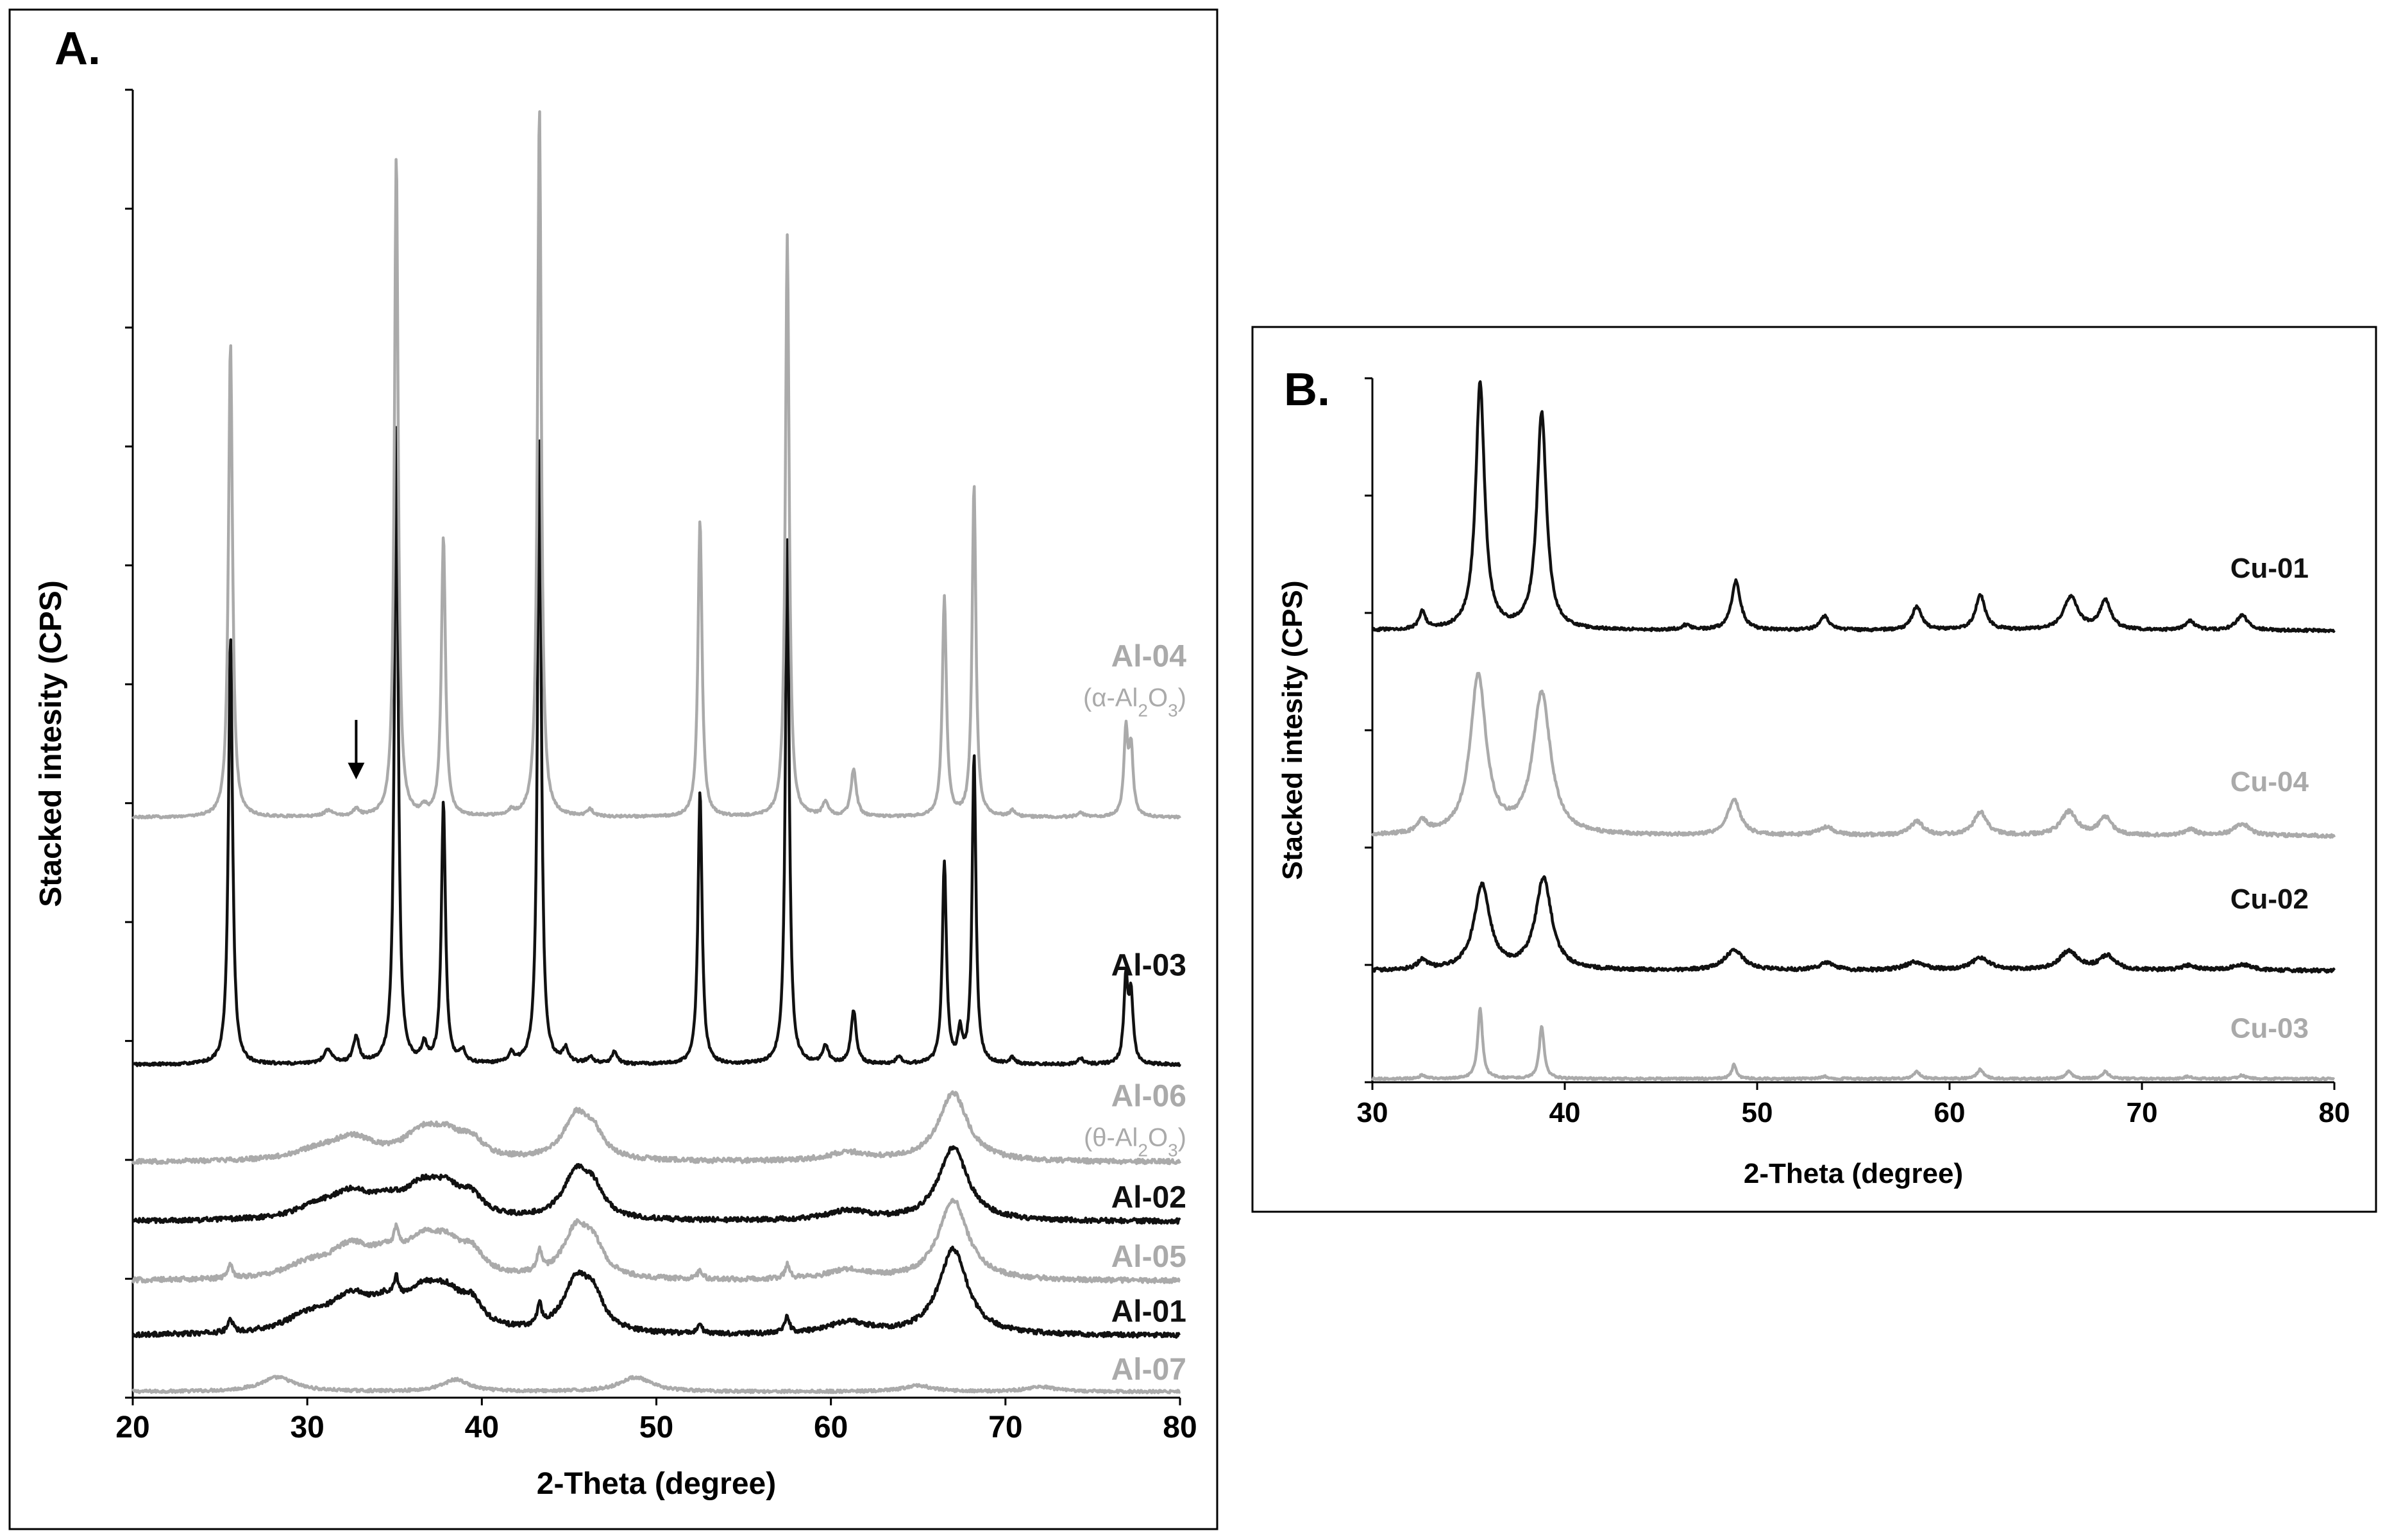  What do you see at coordinates (132, 1427) in the screenshot?
I see `x-tick-label: 20` at bounding box center [132, 1427].